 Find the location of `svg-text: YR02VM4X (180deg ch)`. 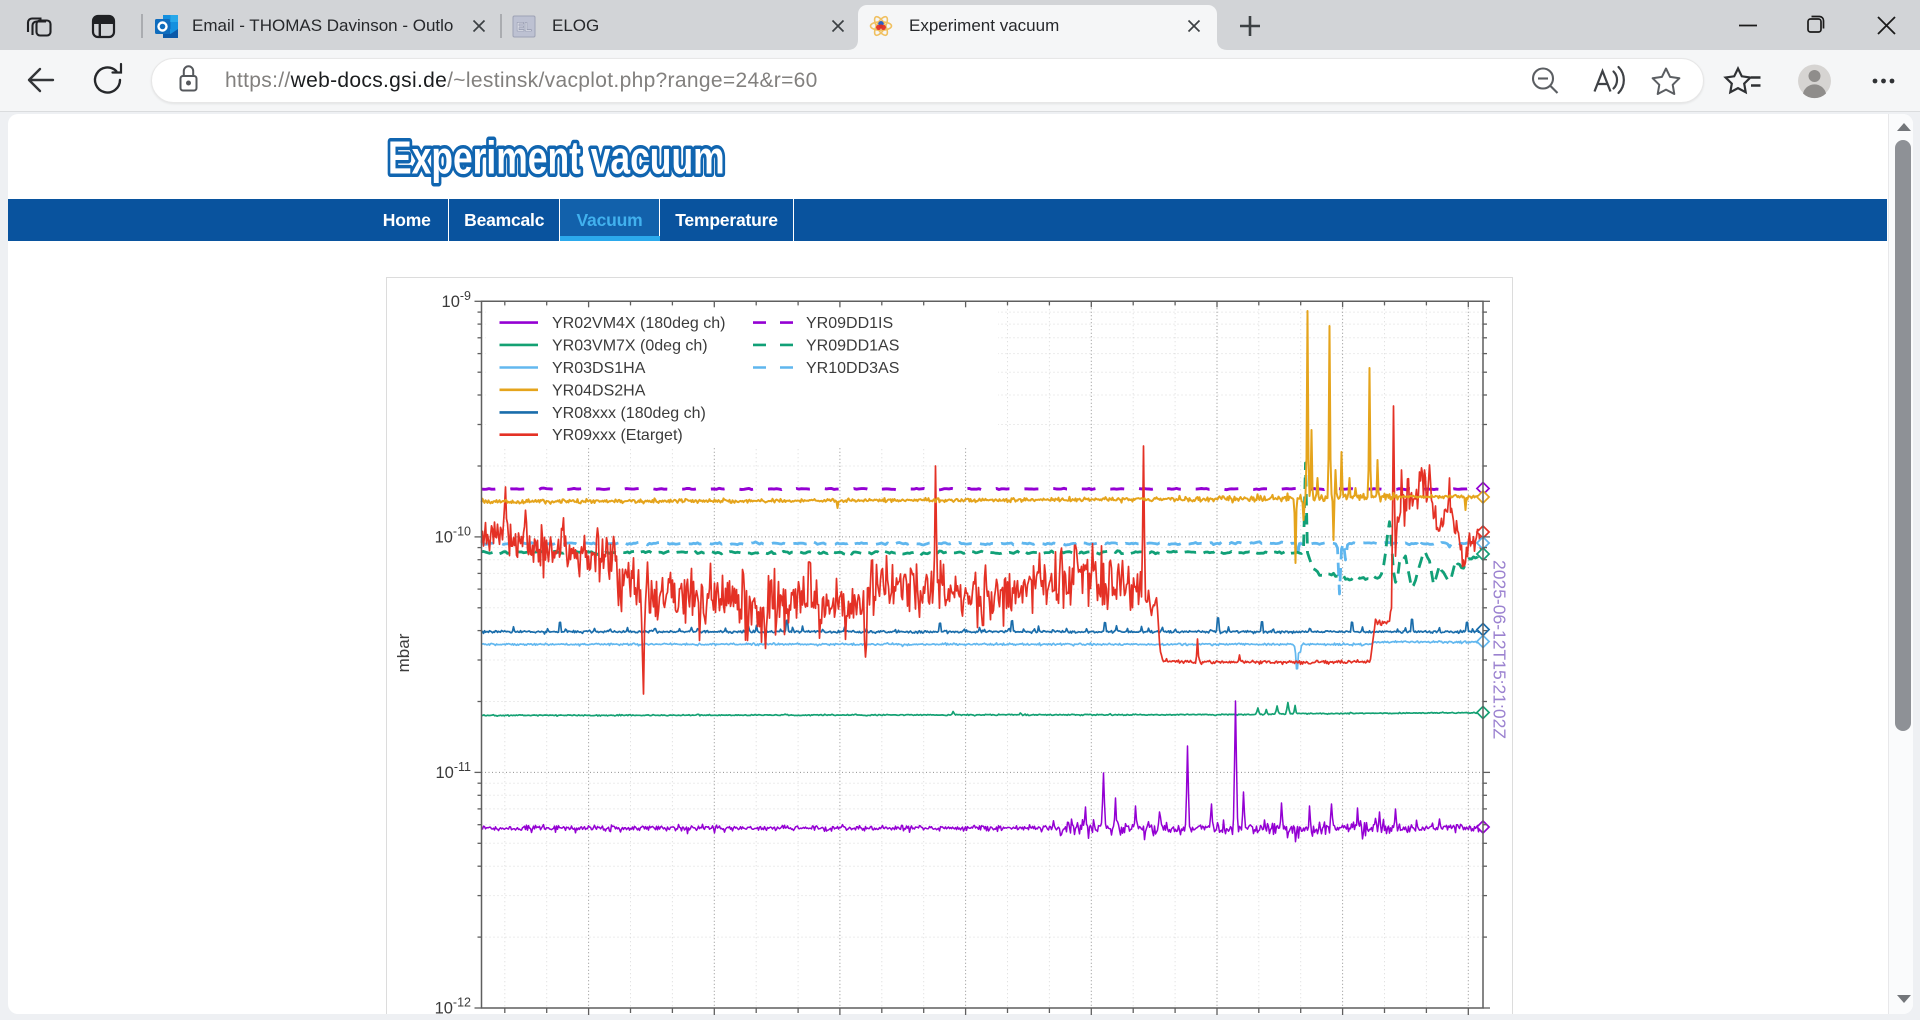

svg-text: YR02VM4X (180deg ch) is located at coordinates (638, 323).